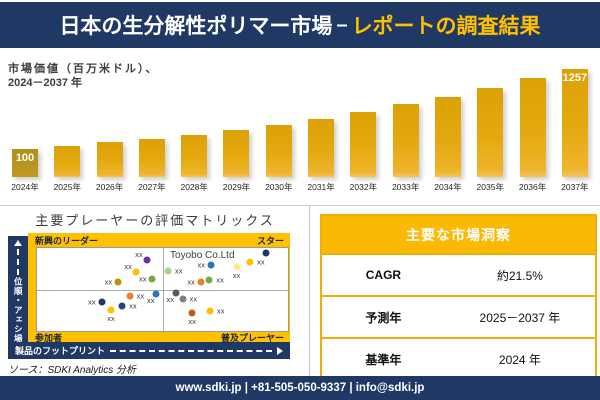 This screenshot has width=600, height=400. Describe the element at coordinates (279, 187) in the screenshot. I see `x-axis-tick-label: 2030年` at that location.